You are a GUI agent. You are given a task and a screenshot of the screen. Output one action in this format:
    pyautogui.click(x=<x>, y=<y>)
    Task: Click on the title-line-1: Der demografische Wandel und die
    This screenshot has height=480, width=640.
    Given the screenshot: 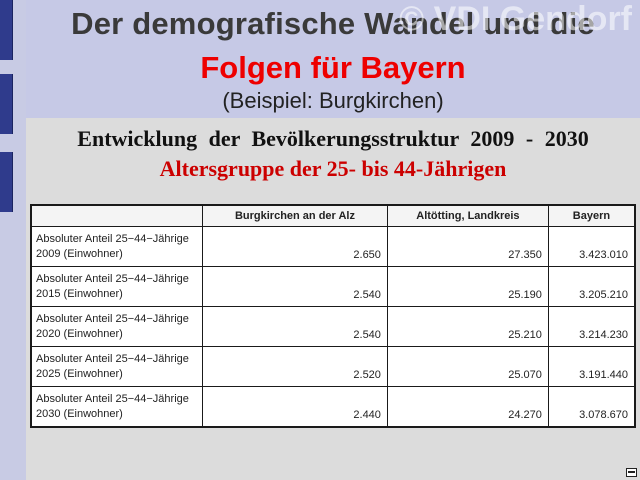 What is the action you would take?
    pyautogui.click(x=333, y=23)
    